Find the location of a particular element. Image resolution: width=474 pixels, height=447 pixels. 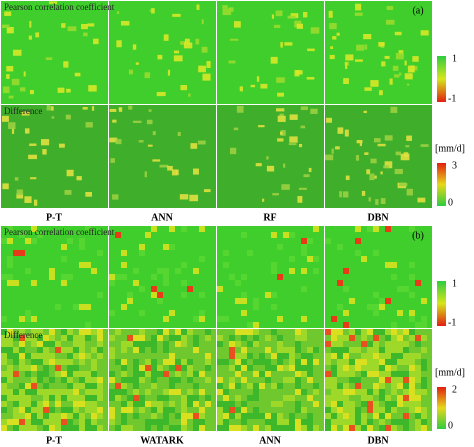

colorbar is located at coordinates (441, 184).